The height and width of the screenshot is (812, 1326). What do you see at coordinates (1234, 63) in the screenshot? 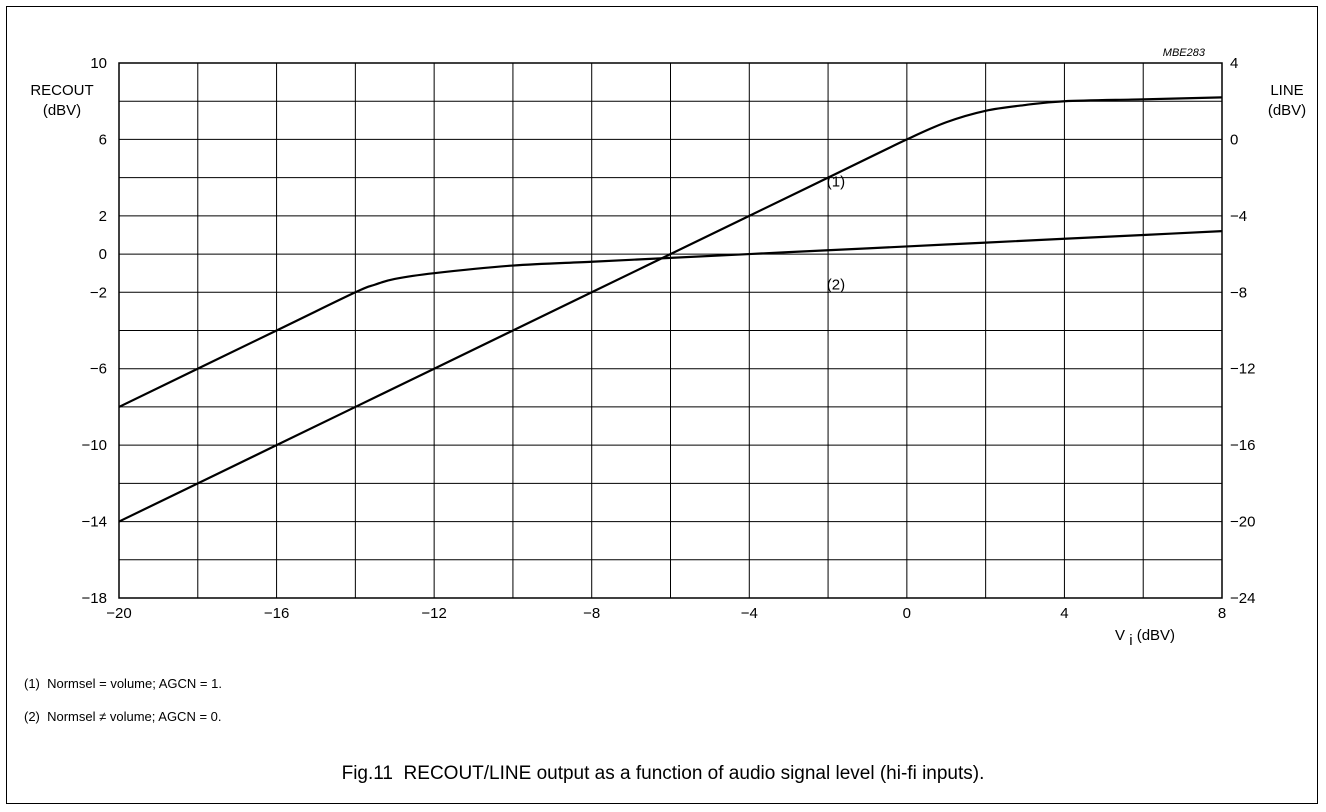
I see `y-right-tick-label-0: 4` at bounding box center [1234, 63].